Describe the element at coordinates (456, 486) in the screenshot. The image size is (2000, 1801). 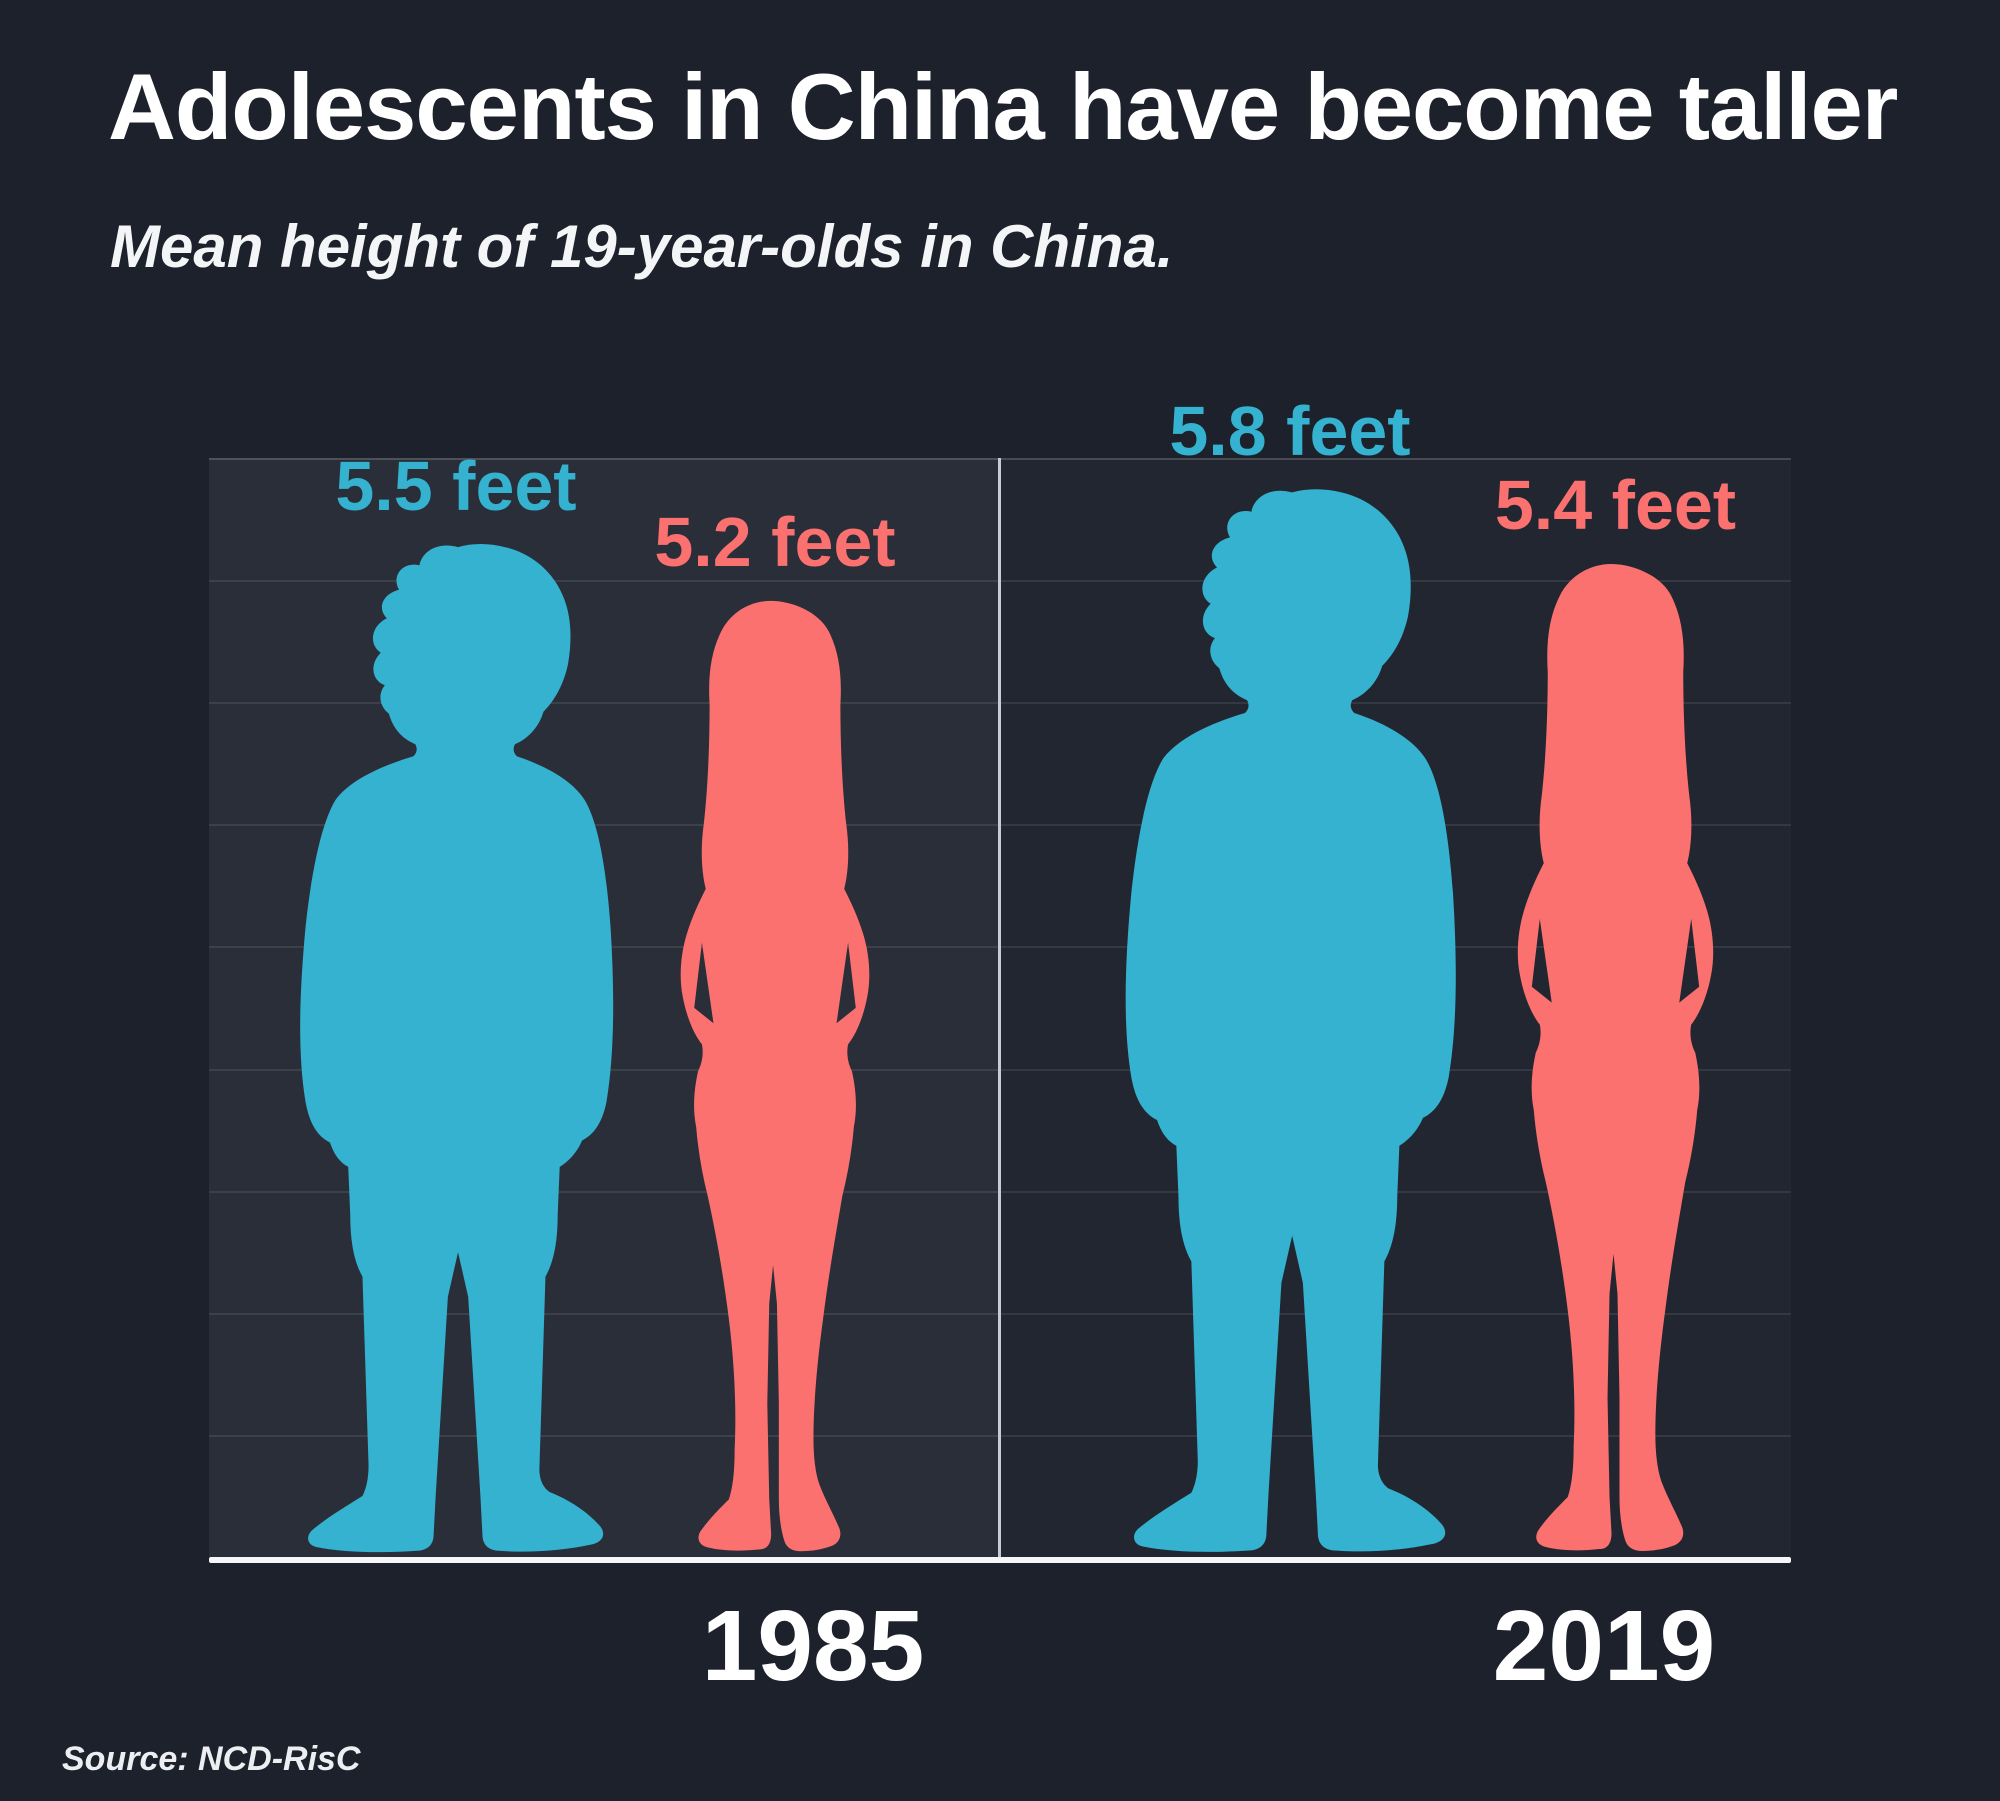
I see `height-label-male-1985: 5.5 feet` at that location.